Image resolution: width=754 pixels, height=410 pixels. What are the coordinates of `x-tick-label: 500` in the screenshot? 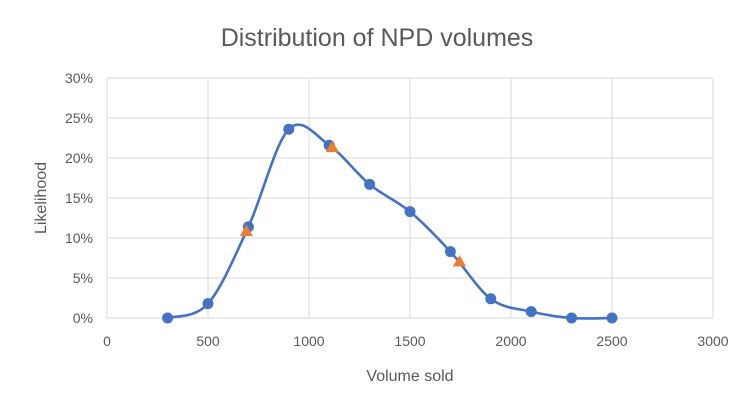 It's located at (208, 341).